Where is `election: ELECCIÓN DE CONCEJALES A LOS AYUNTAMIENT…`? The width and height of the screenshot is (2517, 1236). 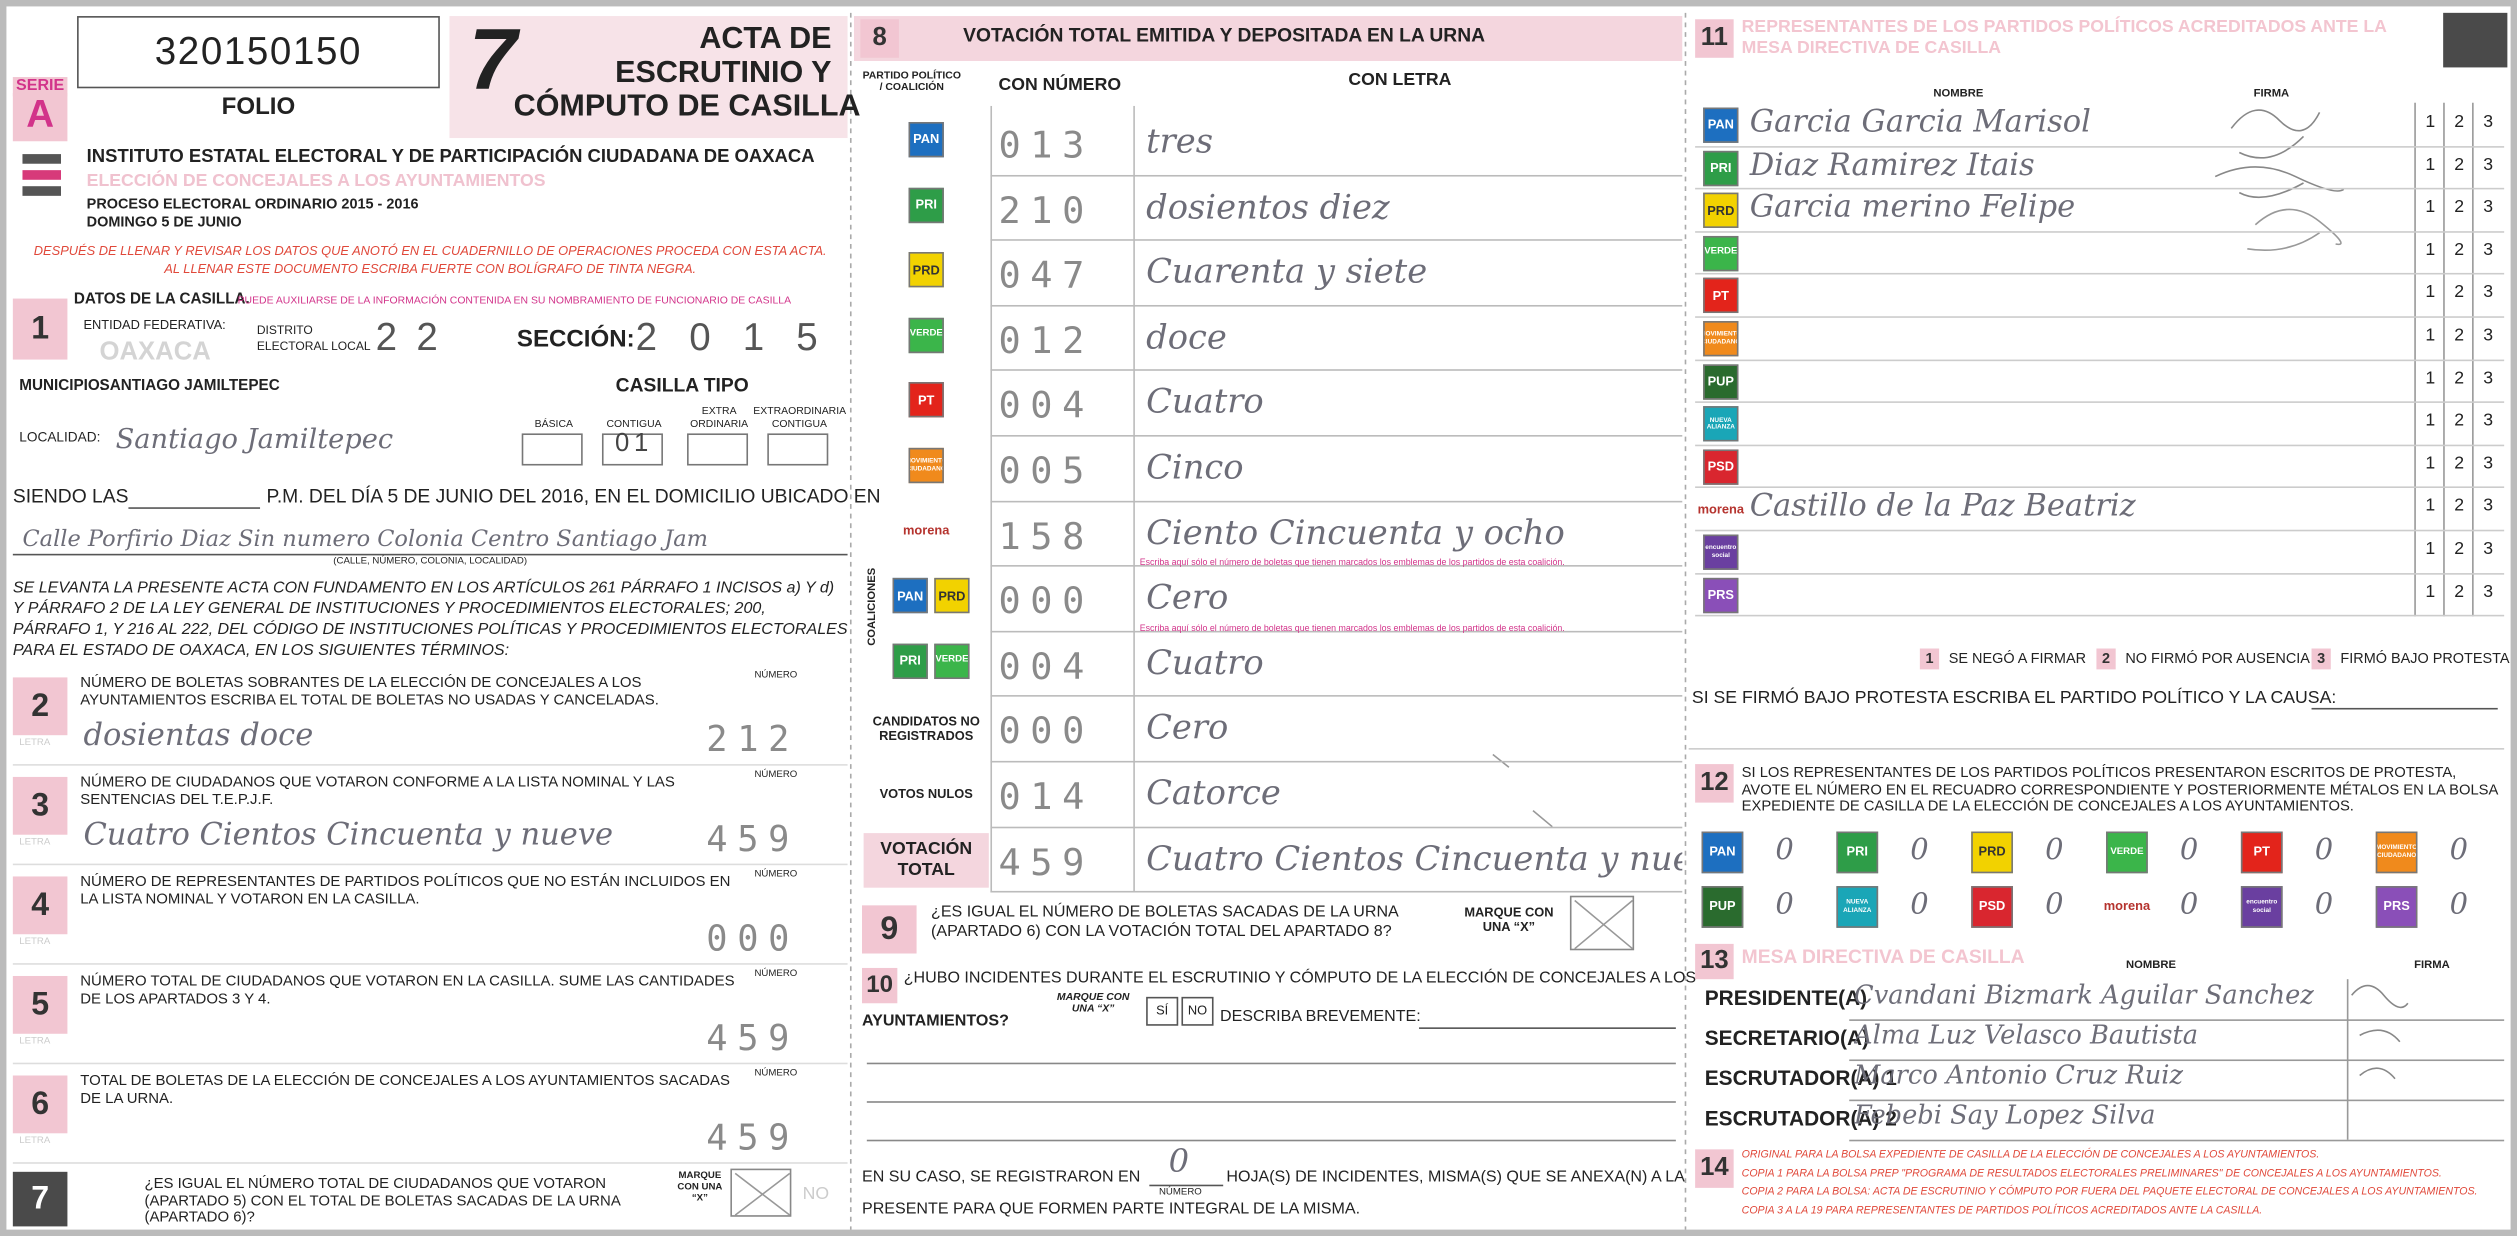
election: ELECCIÓN DE CONCEJALES A LOS AYUNTAMIENT… is located at coordinates (316, 181).